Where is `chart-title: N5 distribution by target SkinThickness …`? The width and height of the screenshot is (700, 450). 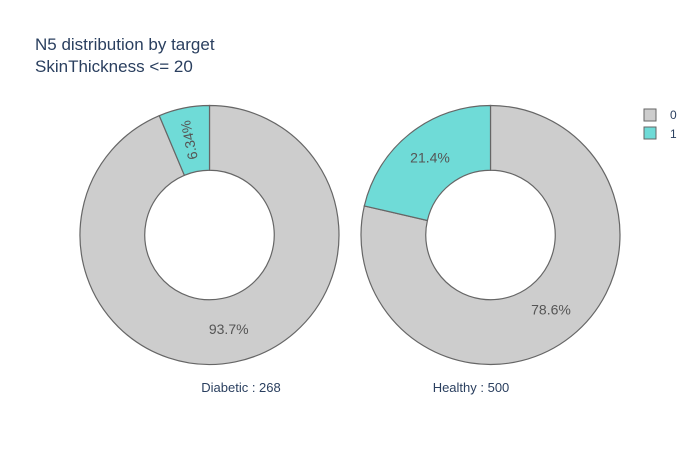
chart-title: N5 distribution by target SkinThickness … is located at coordinates (125, 55).